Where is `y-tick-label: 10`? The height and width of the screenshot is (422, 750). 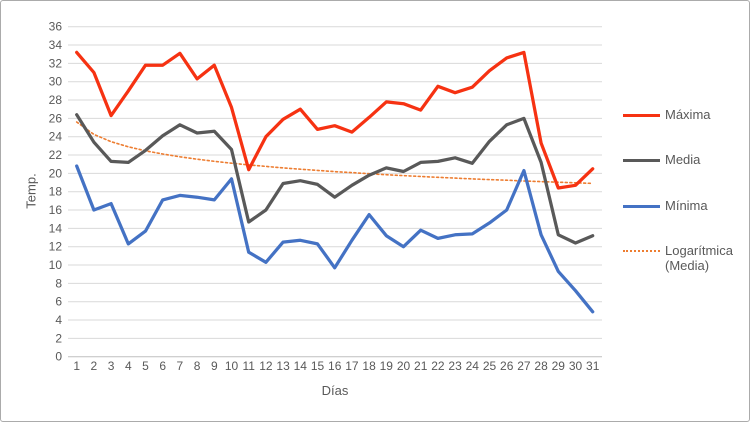
y-tick-label: 10 is located at coordinates (56, 265).